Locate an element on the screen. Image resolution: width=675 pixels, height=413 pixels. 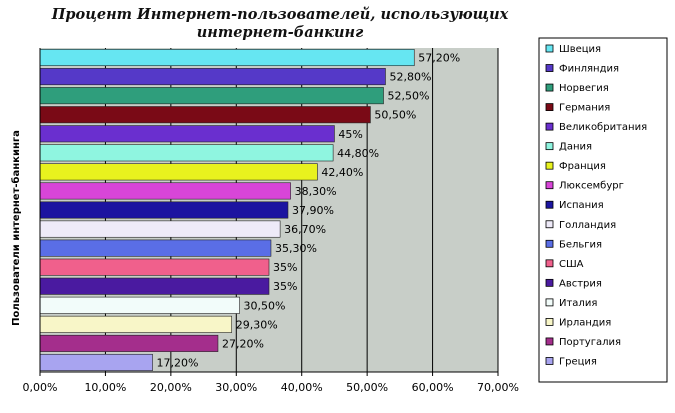
data-label: 57,20% is located at coordinates (439, 58).